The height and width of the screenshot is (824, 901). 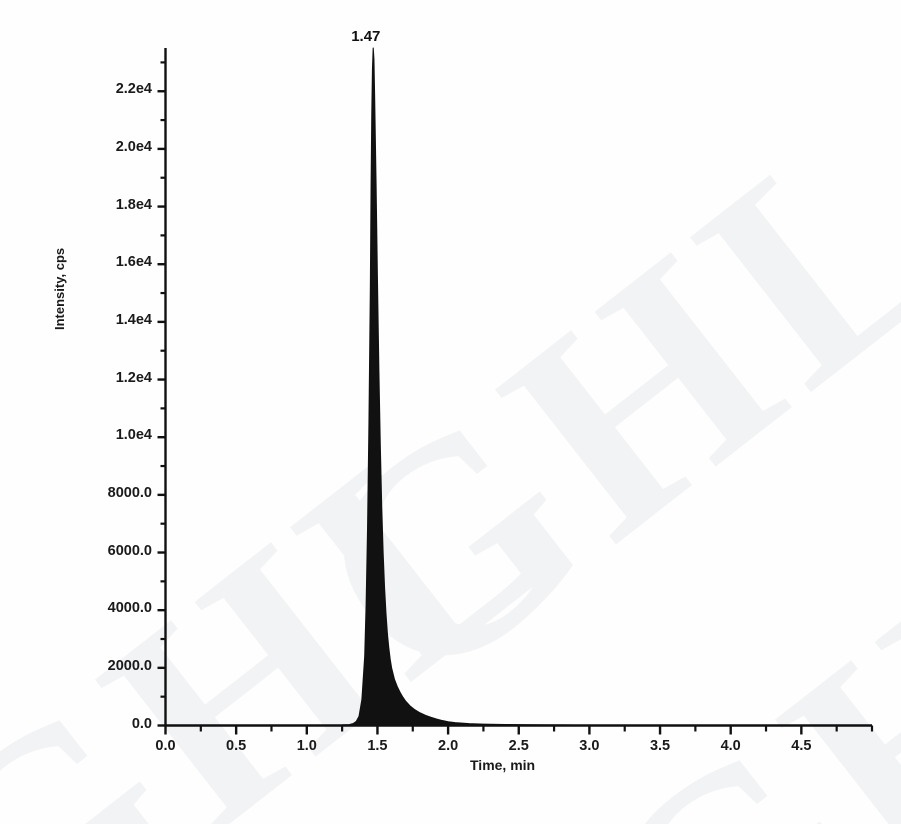 What do you see at coordinates (129, 608) in the screenshot?
I see `y-axis-tick-label: 4000.0` at bounding box center [129, 608].